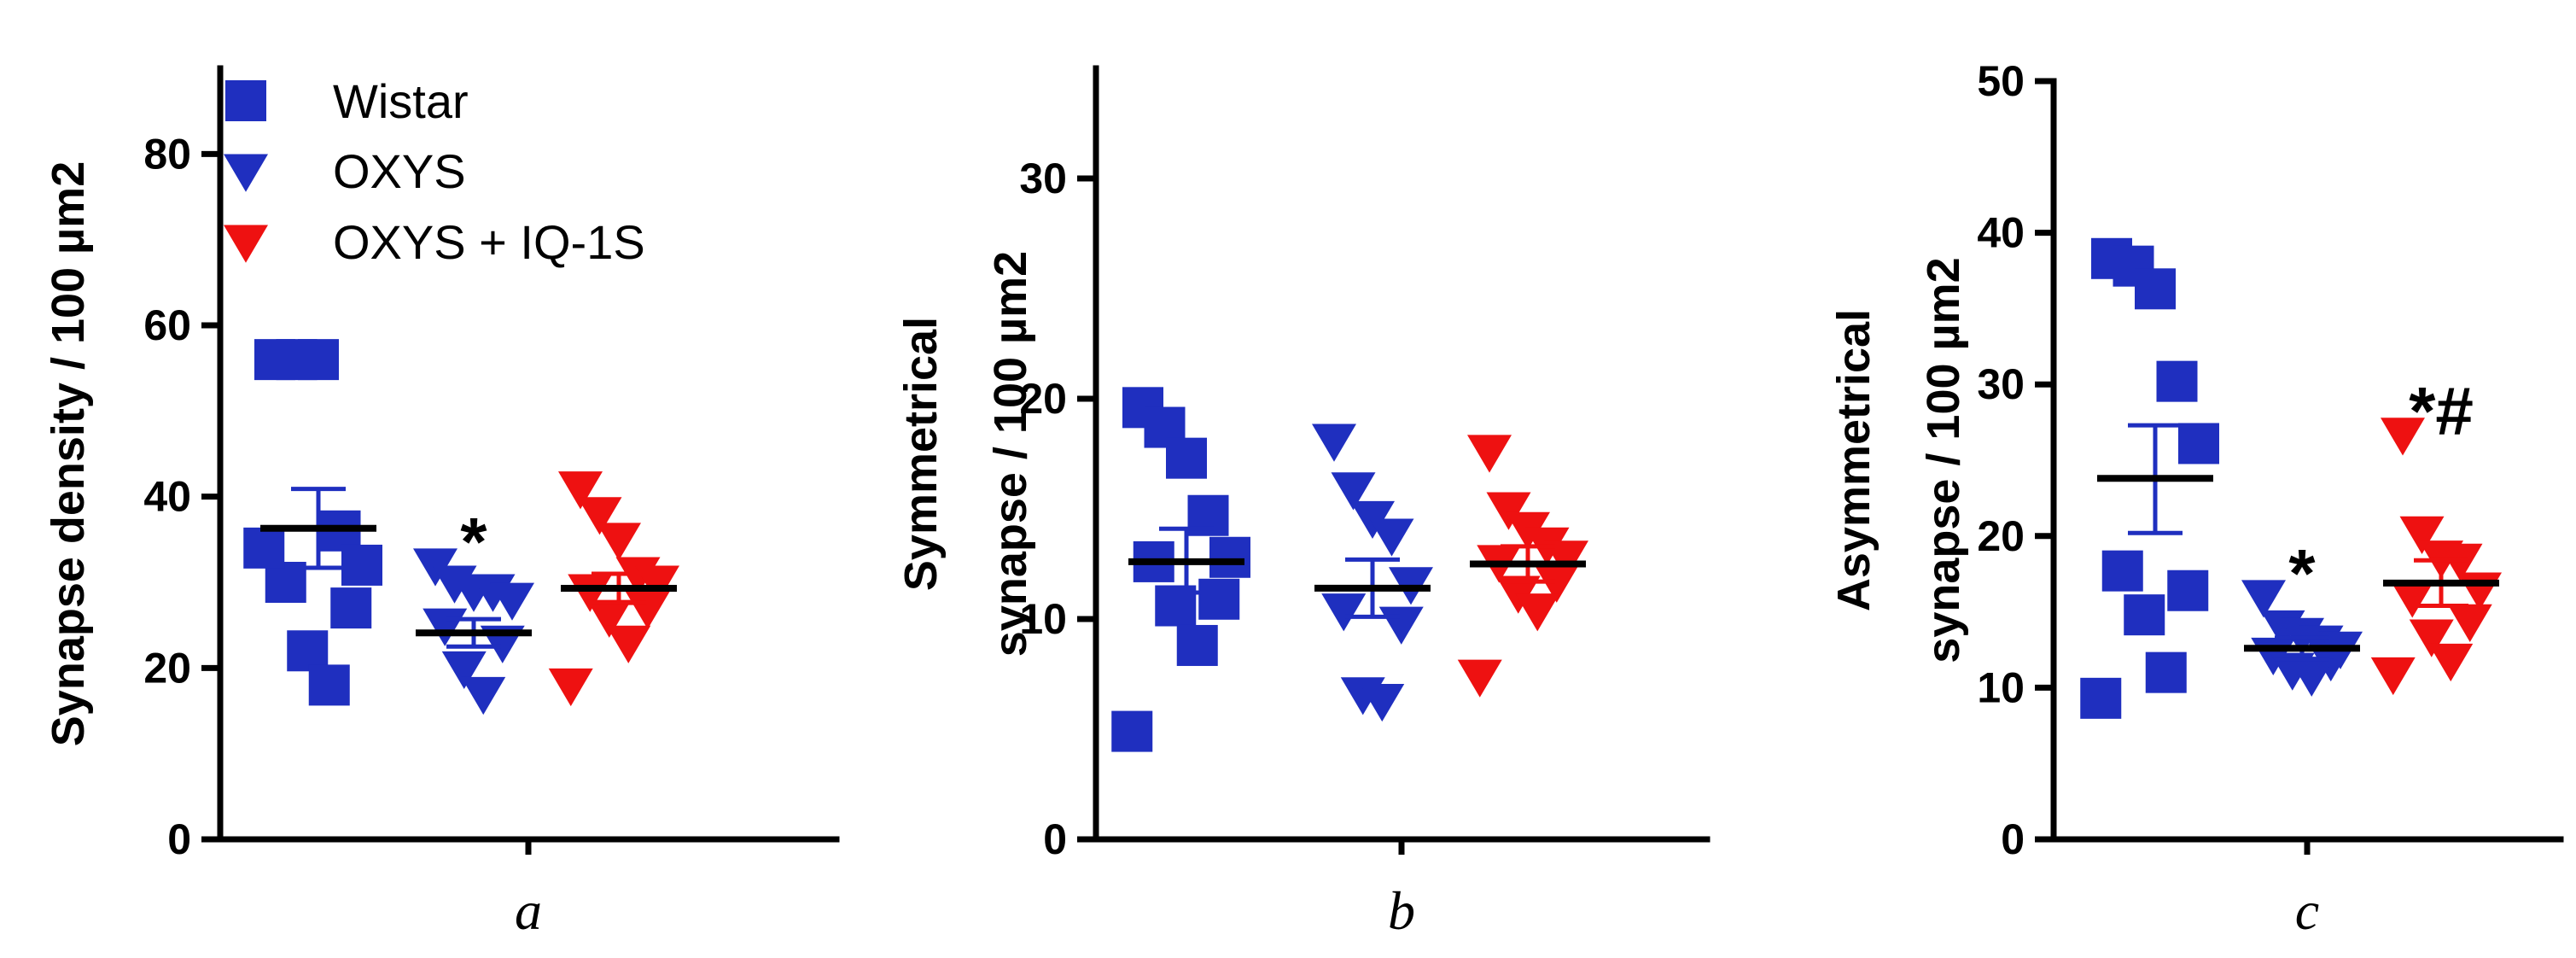 The width and height of the screenshot is (2576, 958). I want to click on legend-label: OXYS + IQ-1S, so click(489, 242).